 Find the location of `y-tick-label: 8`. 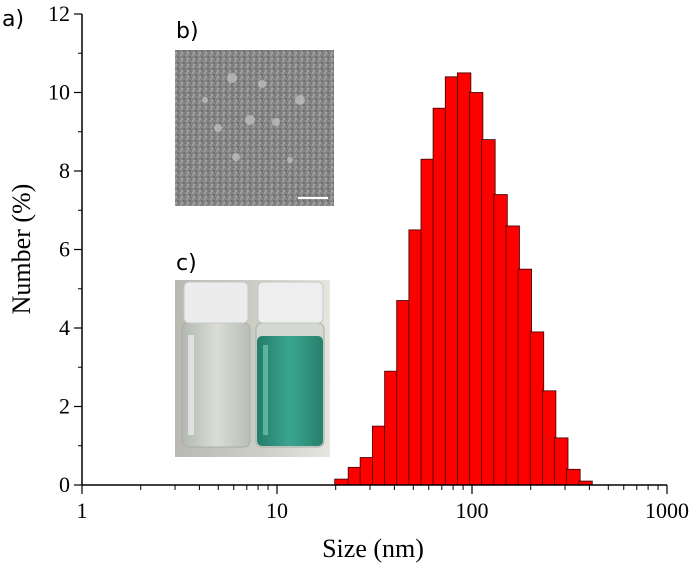

y-tick-label: 8 is located at coordinates (64, 170).